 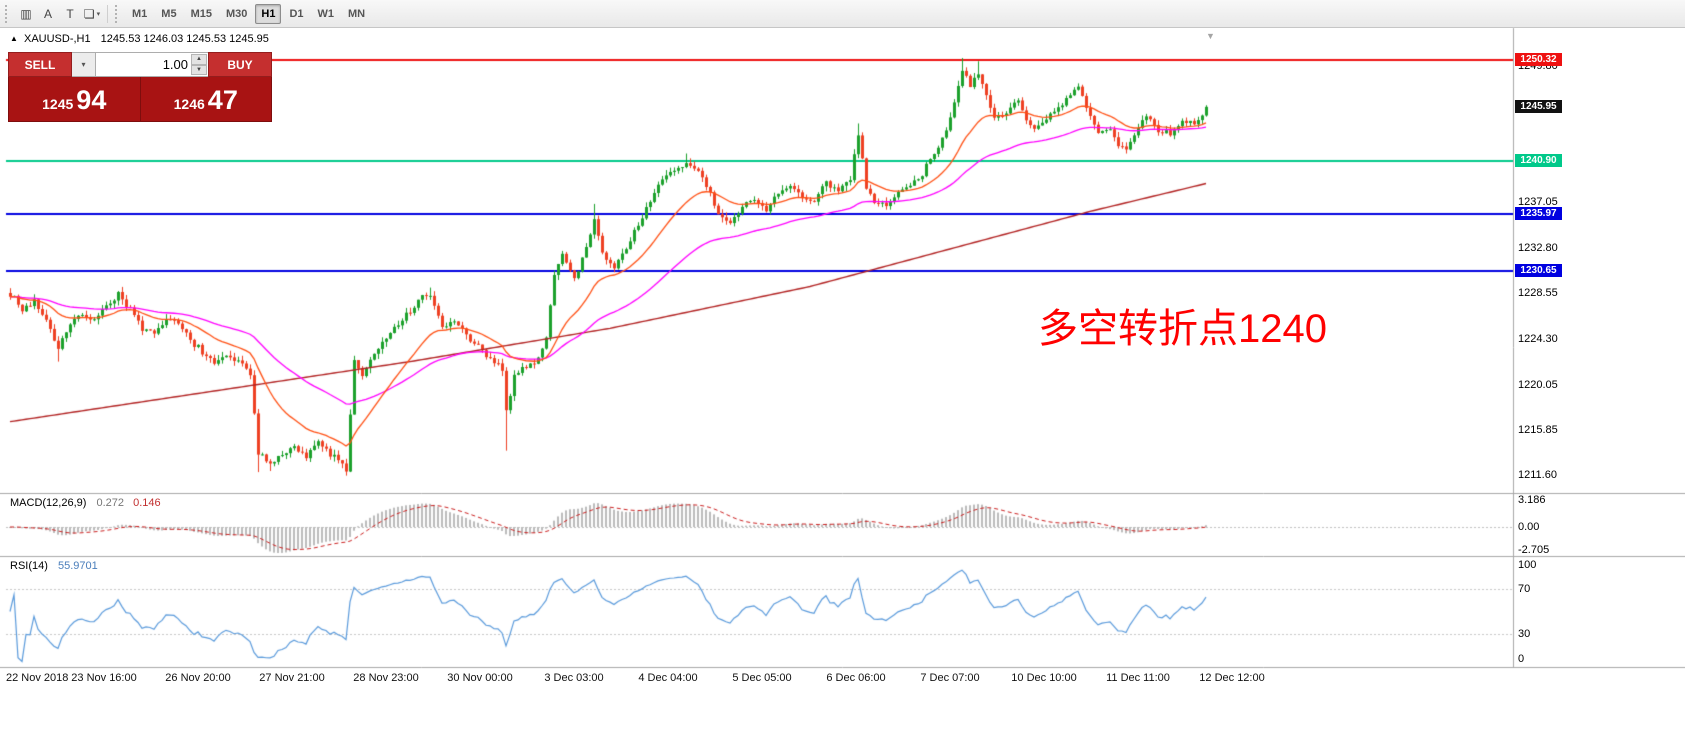 I want to click on ask-price: 1246 47, so click(x=206, y=99).